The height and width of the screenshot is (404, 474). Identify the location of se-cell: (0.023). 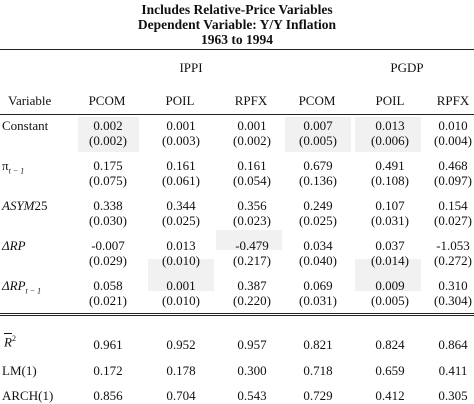
(252, 220).